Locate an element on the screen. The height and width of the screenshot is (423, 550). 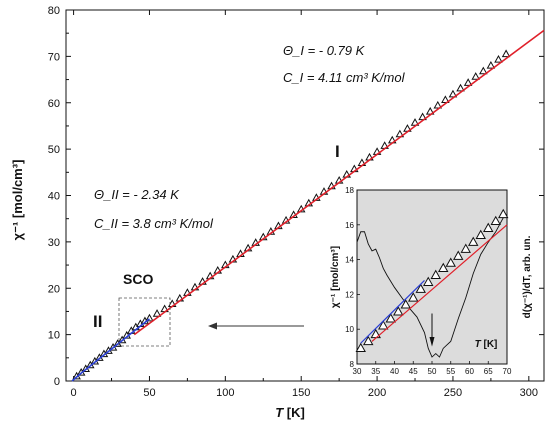
inset-y2-axis-title: d(χ⁻¹)/dT, arb. un. is located at coordinates (527, 276).